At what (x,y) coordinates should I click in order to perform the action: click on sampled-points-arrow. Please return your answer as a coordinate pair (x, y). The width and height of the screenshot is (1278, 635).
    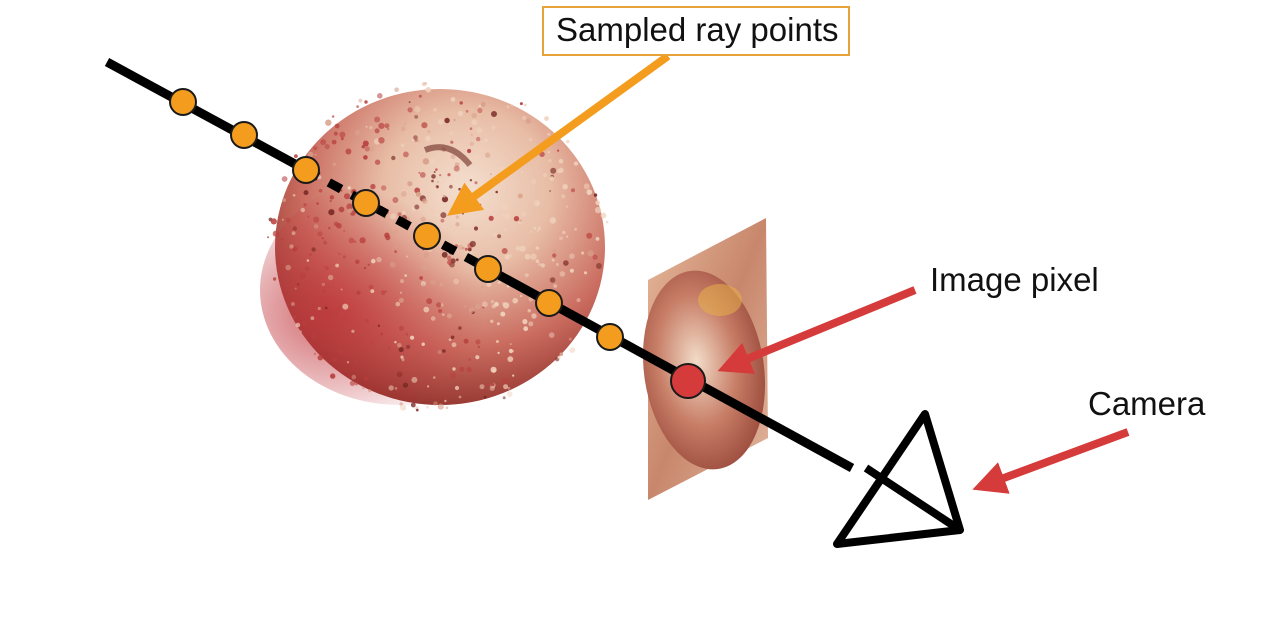
    Looking at the image, I should click on (559, 134).